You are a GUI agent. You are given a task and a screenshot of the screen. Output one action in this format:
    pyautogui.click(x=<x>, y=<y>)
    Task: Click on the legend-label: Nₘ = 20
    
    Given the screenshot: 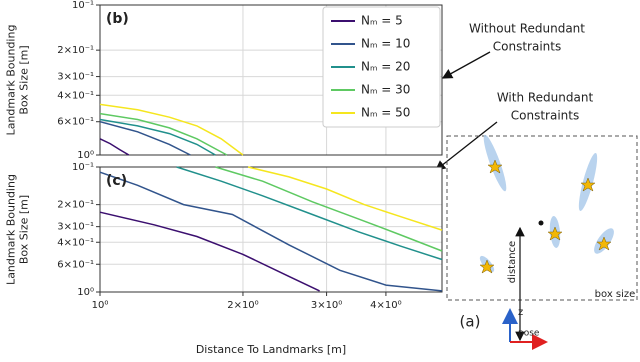 What is the action you would take?
    pyautogui.click(x=385, y=67)
    